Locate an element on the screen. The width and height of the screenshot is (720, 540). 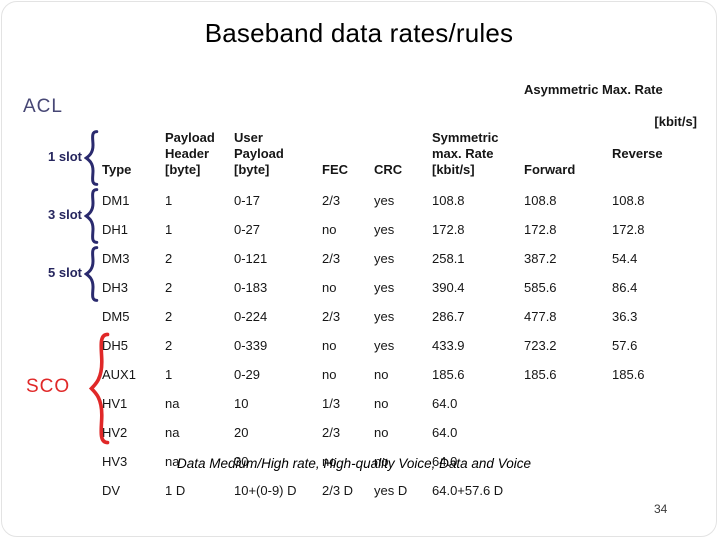
table-row: AUX1 1 0-29 no no 185.6 185.6 185.6 is located at coordinates (399, 379).